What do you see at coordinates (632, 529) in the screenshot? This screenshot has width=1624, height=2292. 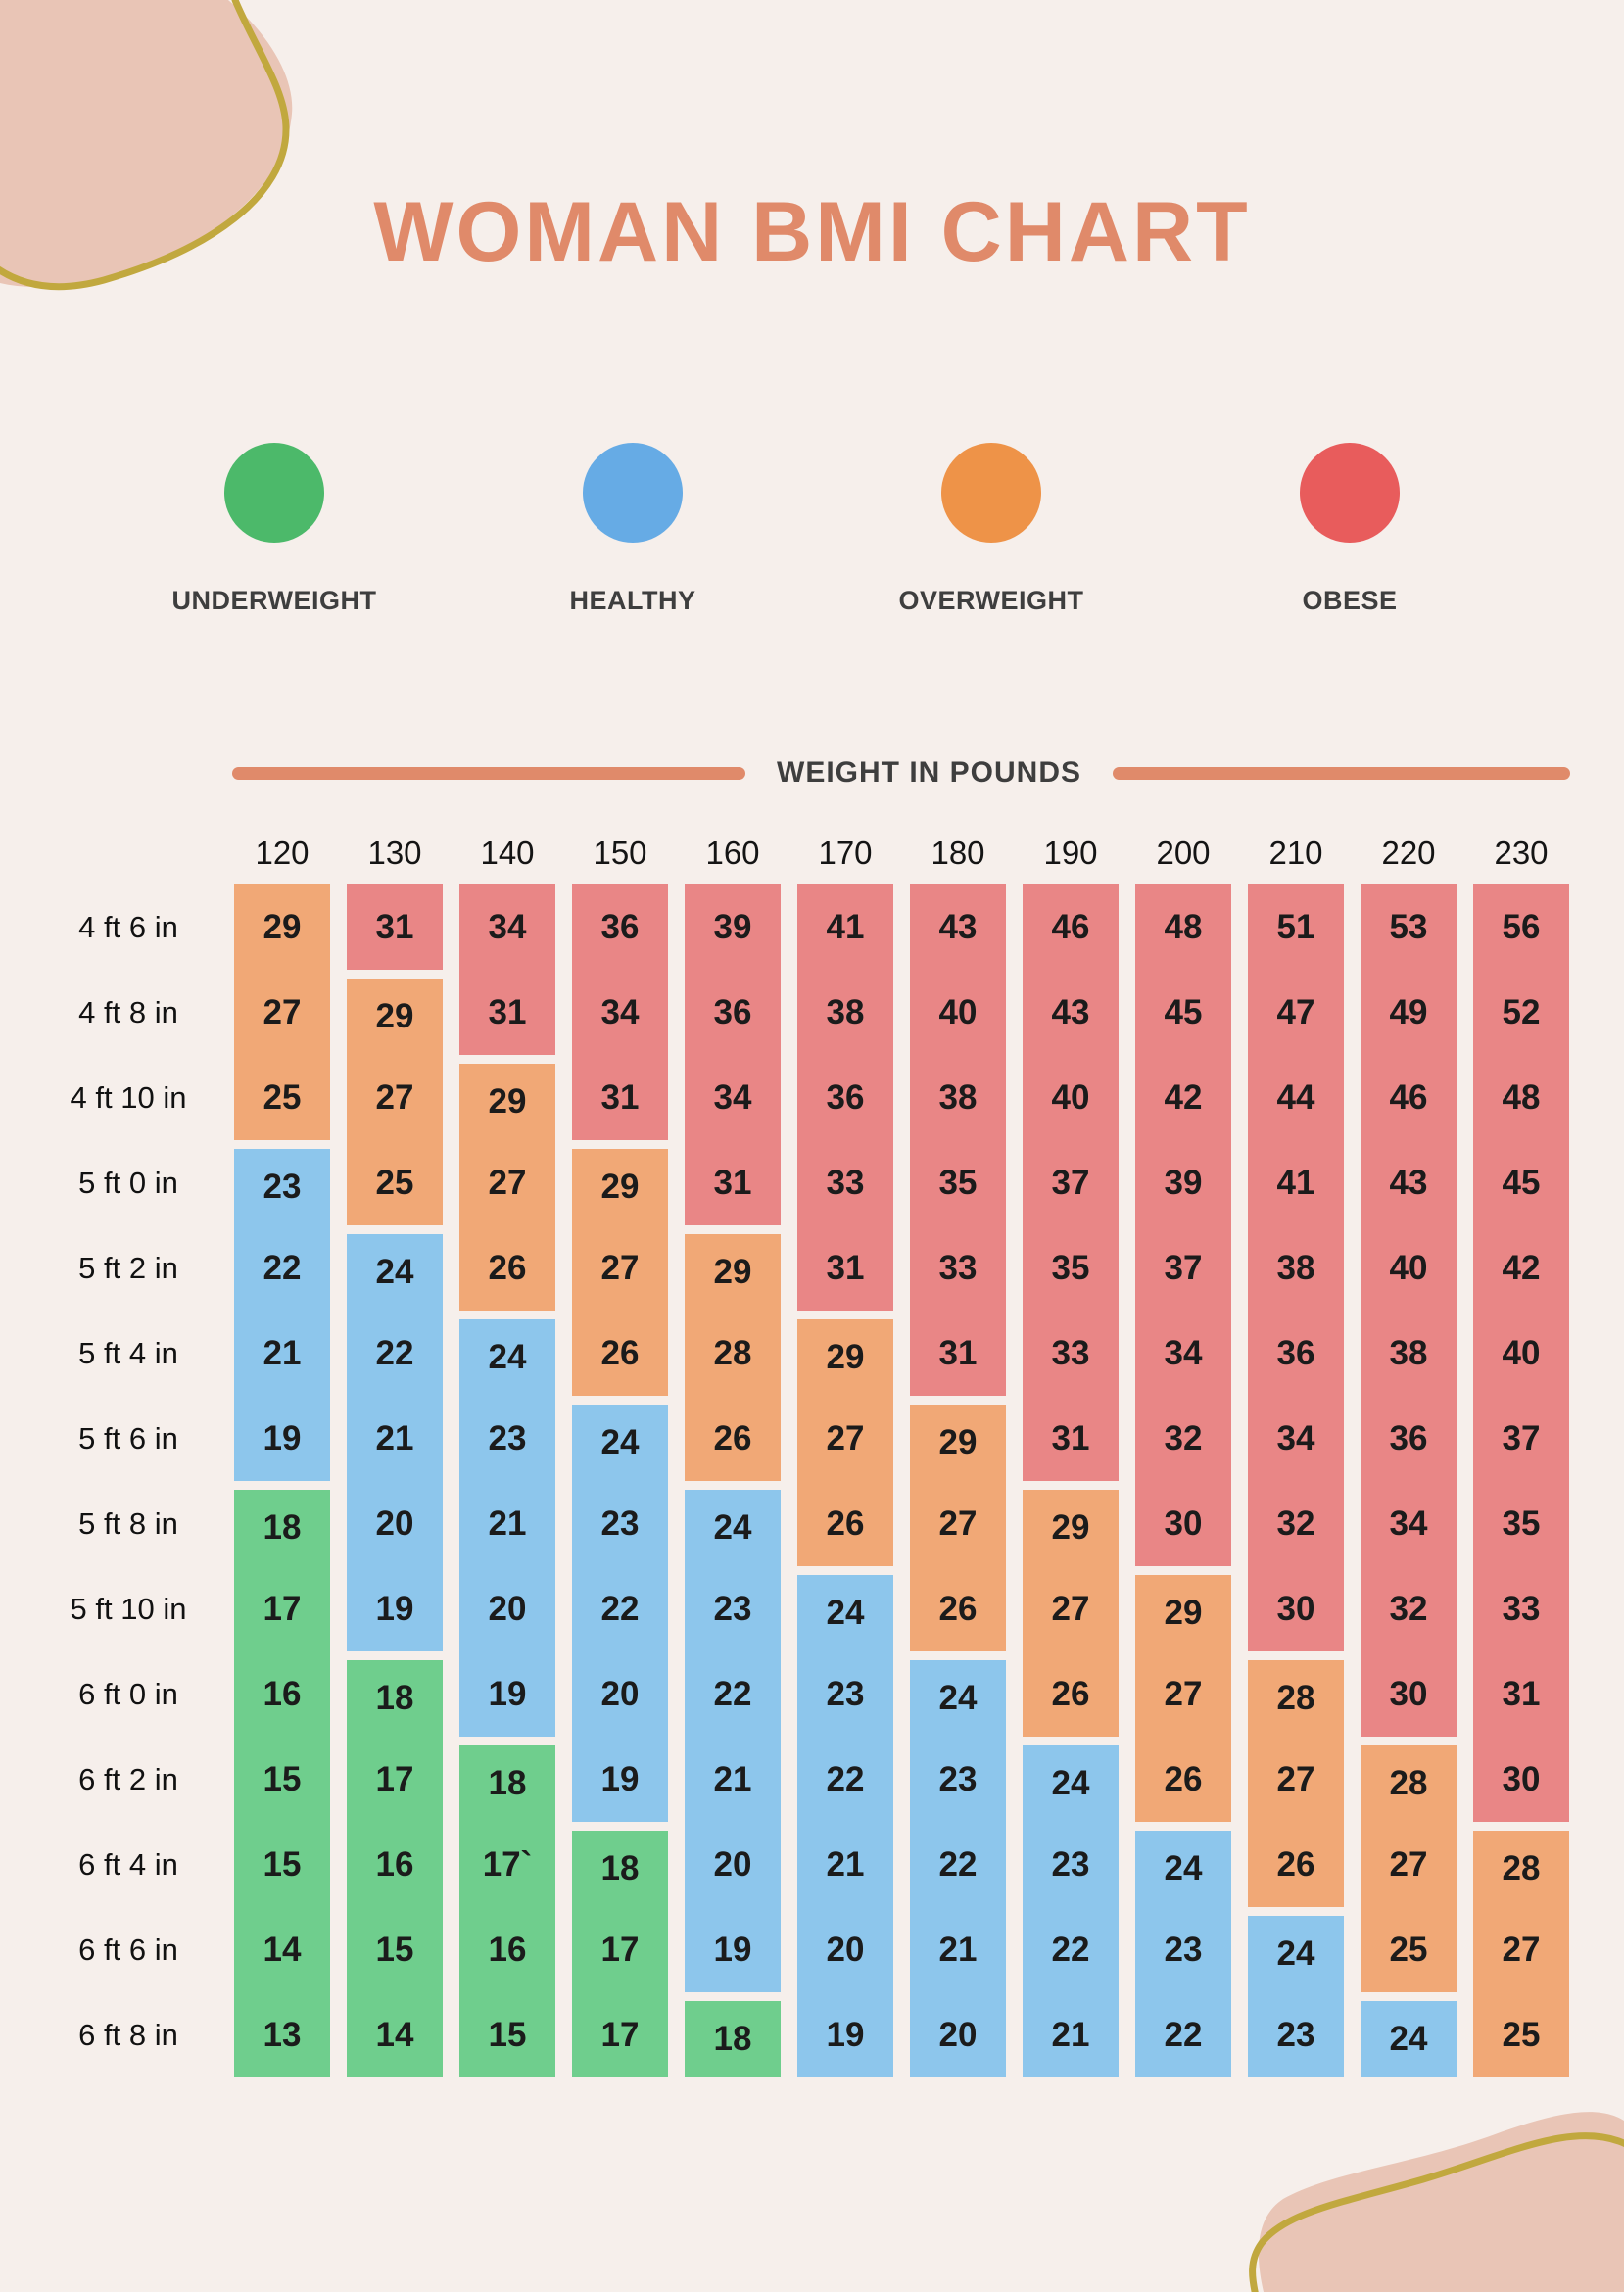 I see `legend-item-healthy: HEALTHY` at bounding box center [632, 529].